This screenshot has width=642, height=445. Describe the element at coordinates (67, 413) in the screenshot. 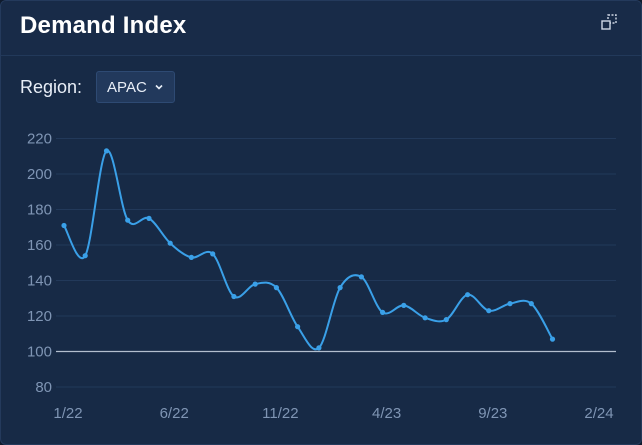

I see `x-tick-label: 1/22` at that location.